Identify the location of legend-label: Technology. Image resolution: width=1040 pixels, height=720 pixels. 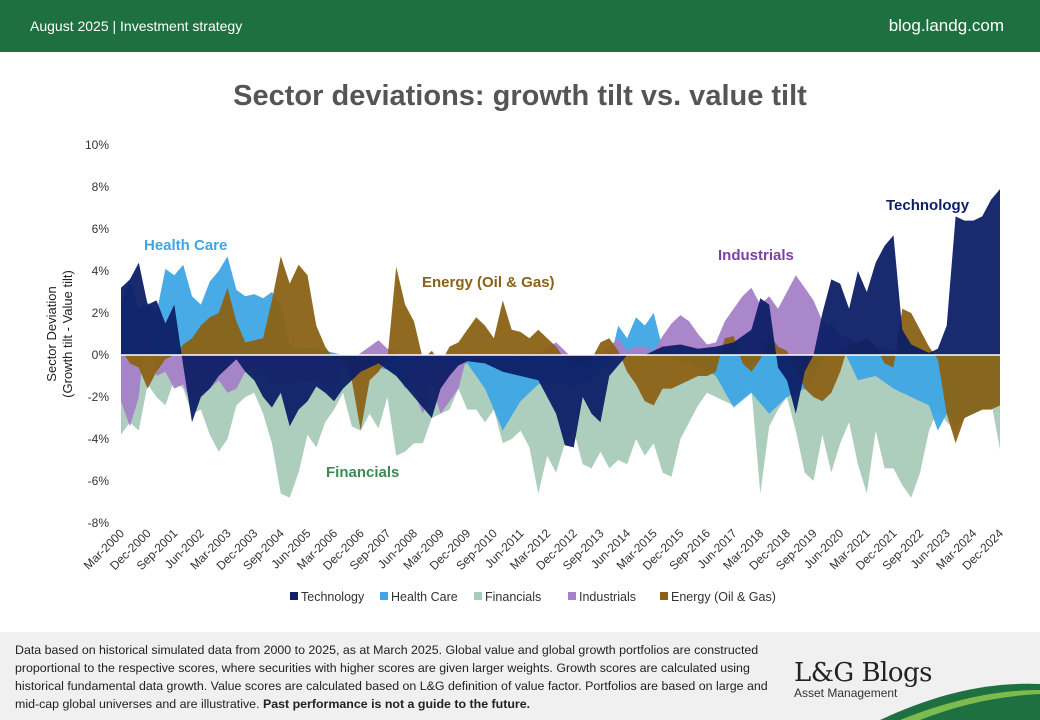
(333, 597).